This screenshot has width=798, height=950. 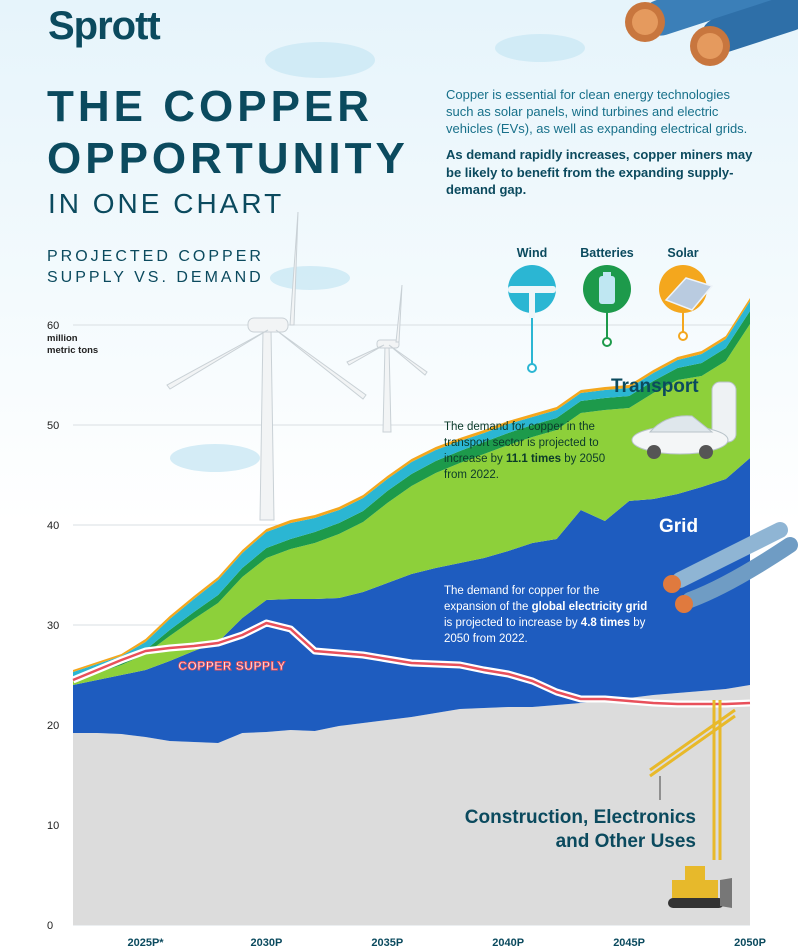 I want to click on y-tick-label: 50, so click(x=53, y=426).